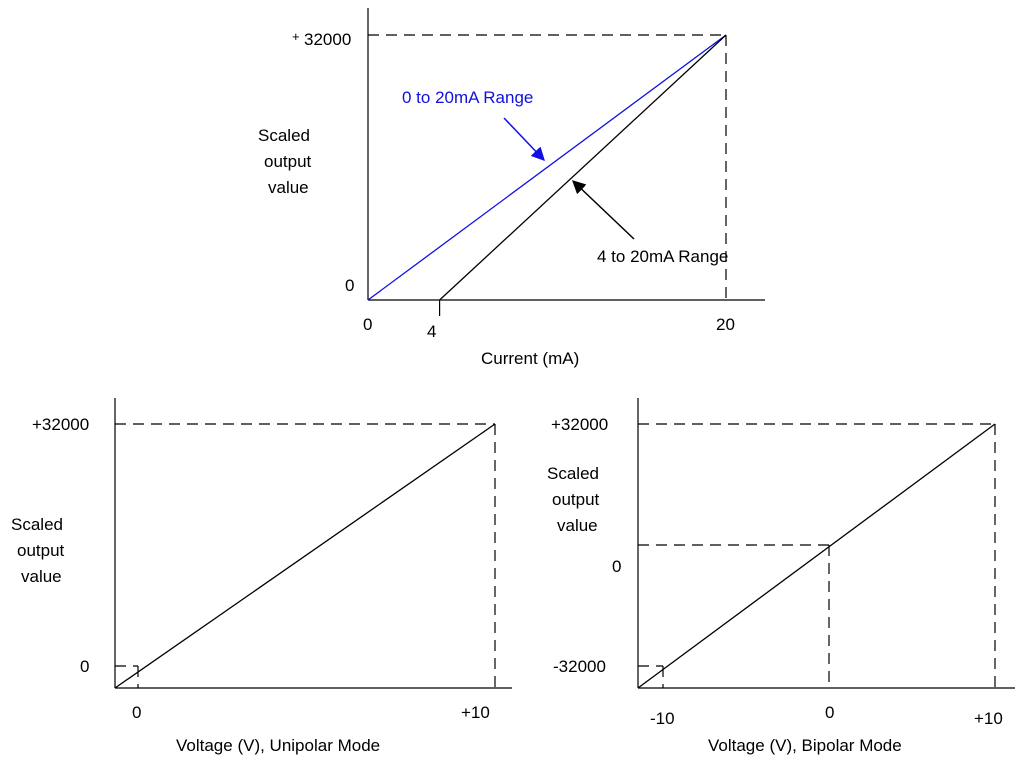 Image resolution: width=1016 pixels, height=759 pixels. I want to click on y-tick-32000: 32000, so click(327, 39).